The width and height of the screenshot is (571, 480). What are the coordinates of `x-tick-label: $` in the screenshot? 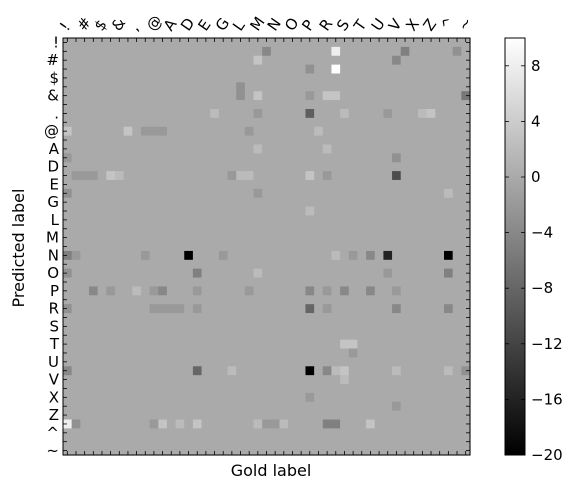 It's located at (101, 25).